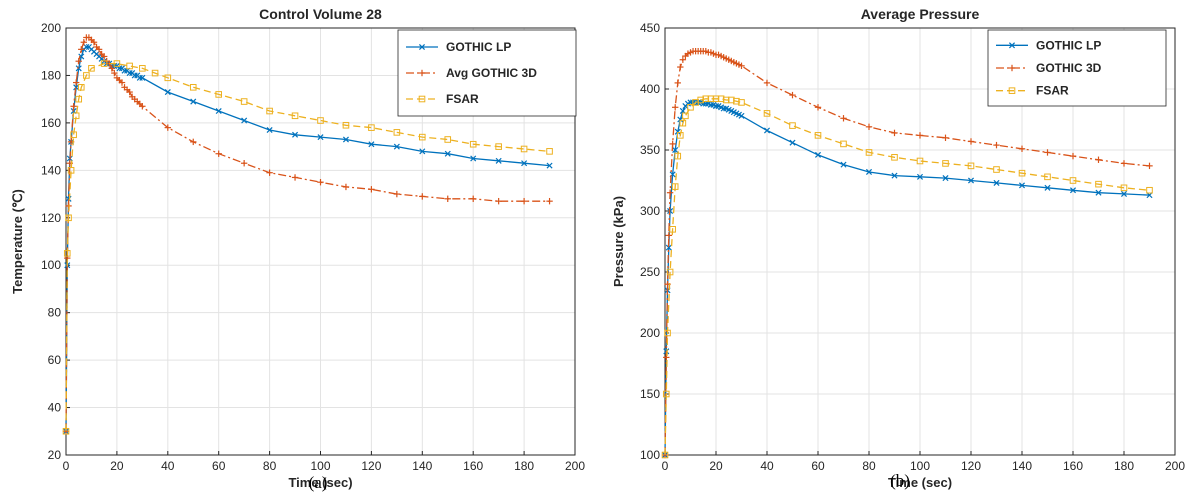 The height and width of the screenshot is (497, 1198). What do you see at coordinates (650, 272) in the screenshot?
I see `y-tick-label: 250` at bounding box center [650, 272].